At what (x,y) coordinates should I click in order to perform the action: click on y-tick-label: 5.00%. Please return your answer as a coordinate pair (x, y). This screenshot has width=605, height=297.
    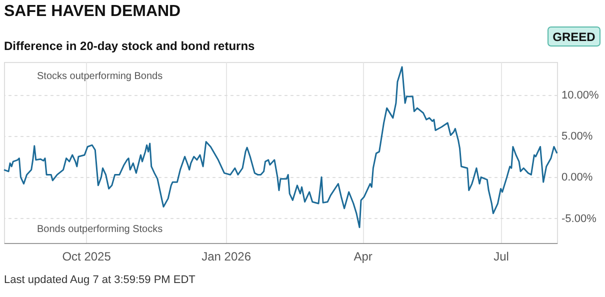
    Looking at the image, I should click on (577, 136).